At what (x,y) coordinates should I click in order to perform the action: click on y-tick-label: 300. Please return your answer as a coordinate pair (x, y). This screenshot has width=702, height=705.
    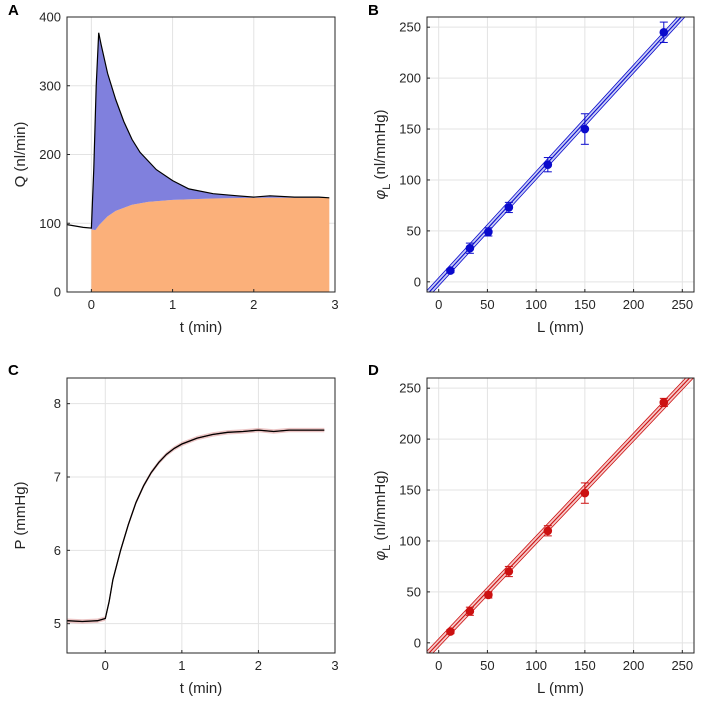
    Looking at the image, I should click on (50, 85).